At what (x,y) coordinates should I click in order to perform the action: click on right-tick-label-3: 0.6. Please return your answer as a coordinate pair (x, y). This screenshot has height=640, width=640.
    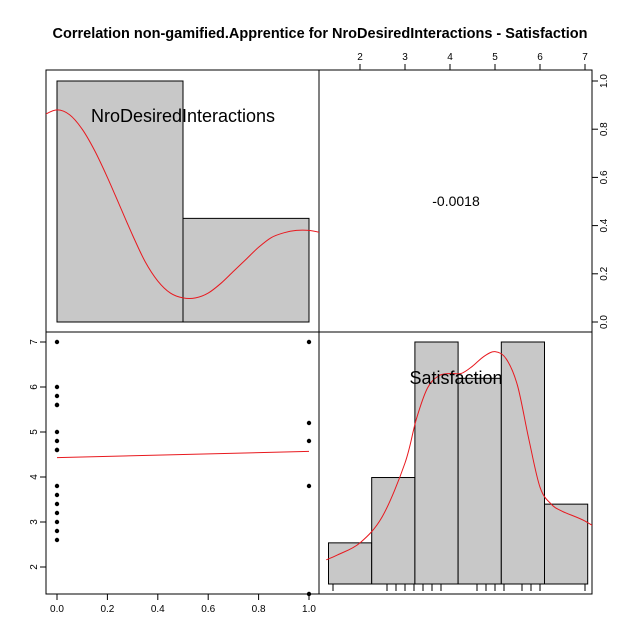
    Looking at the image, I should click on (604, 177).